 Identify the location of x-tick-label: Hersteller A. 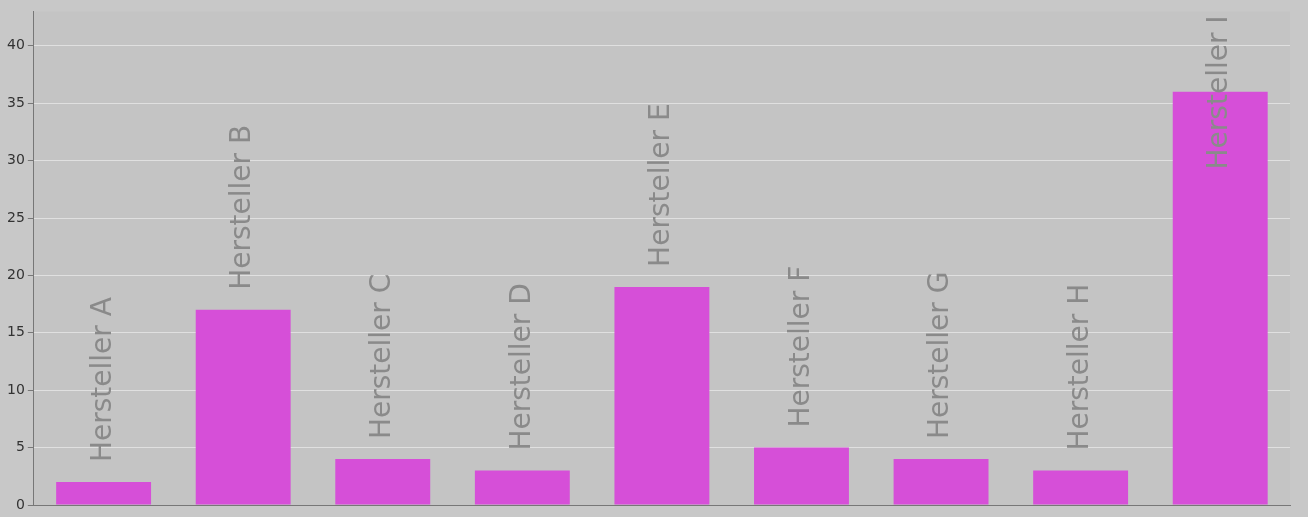
(101, 380).